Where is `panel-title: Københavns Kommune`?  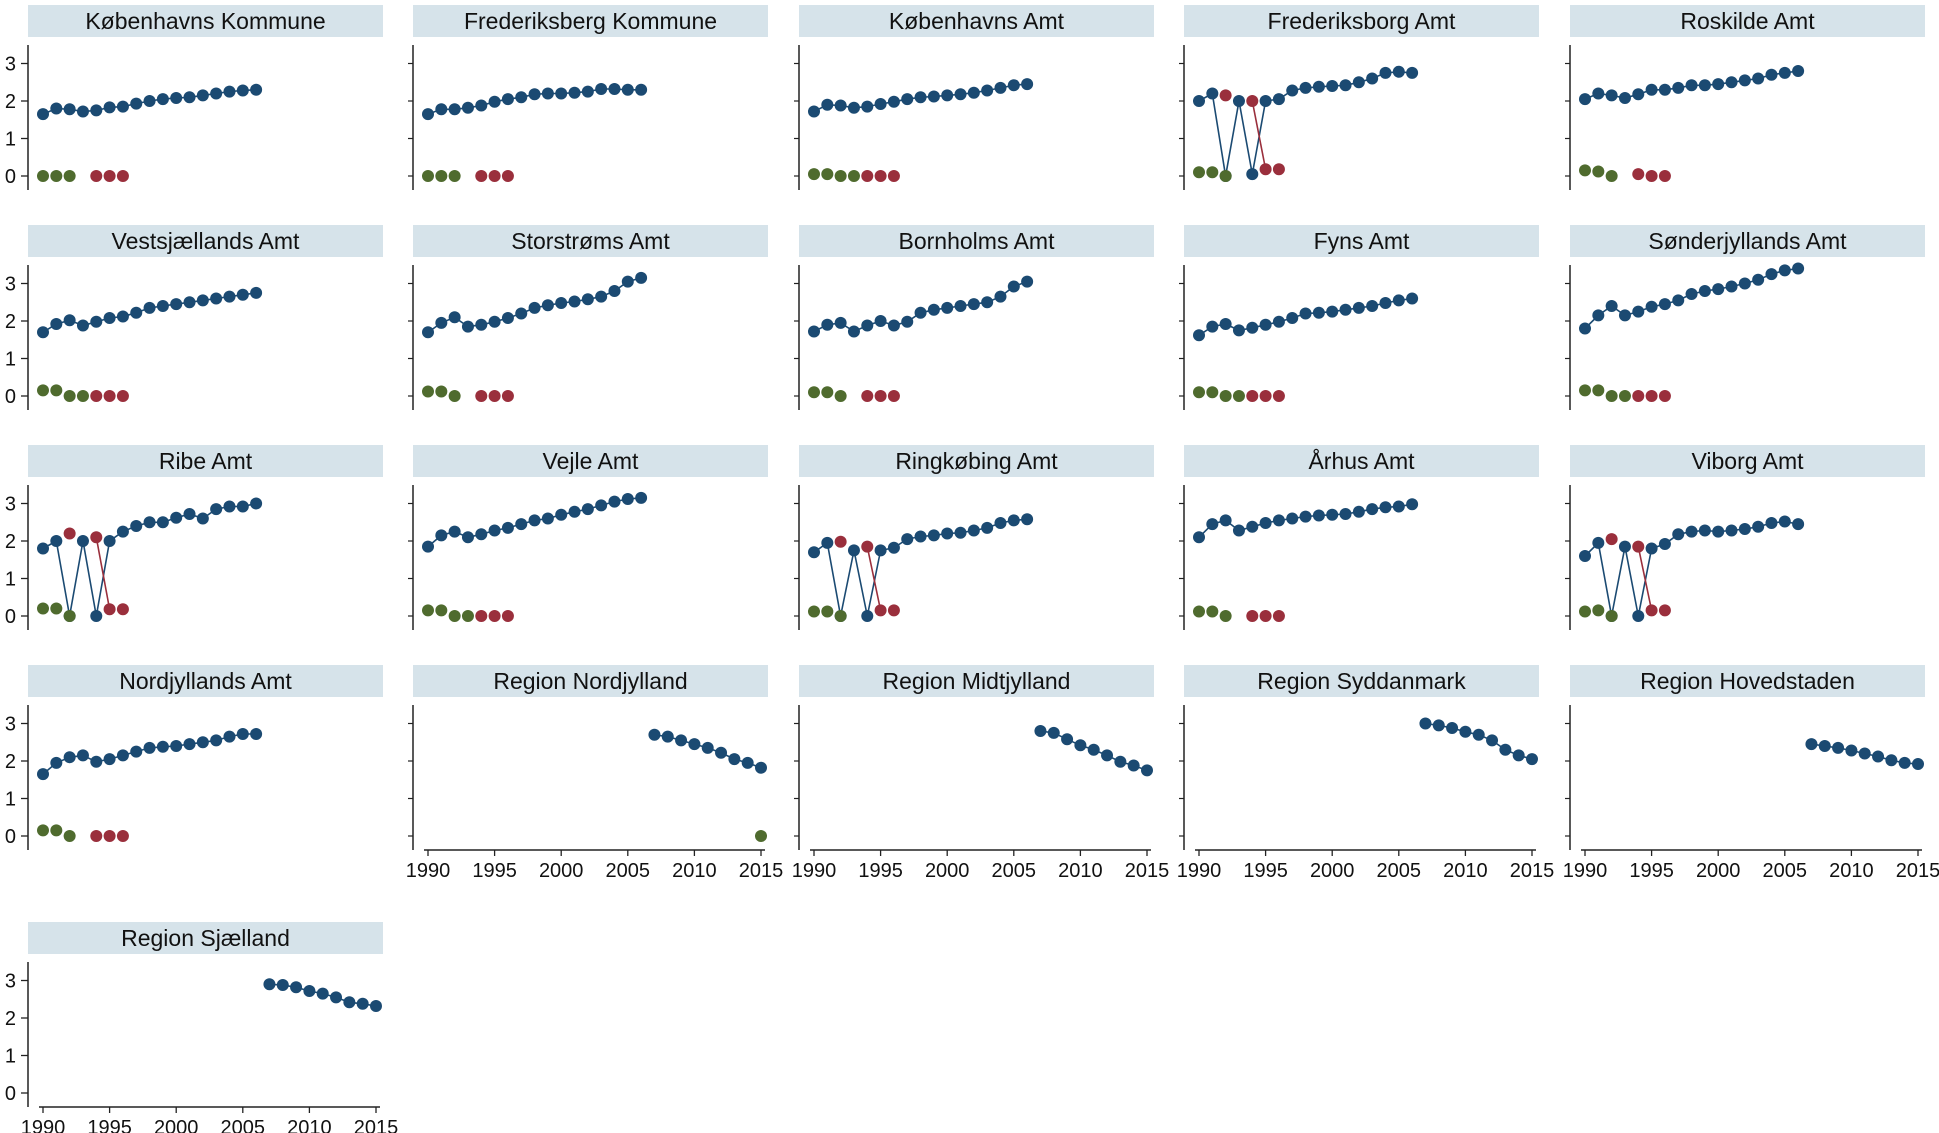
panel-title: Københavns Kommune is located at coordinates (205, 21).